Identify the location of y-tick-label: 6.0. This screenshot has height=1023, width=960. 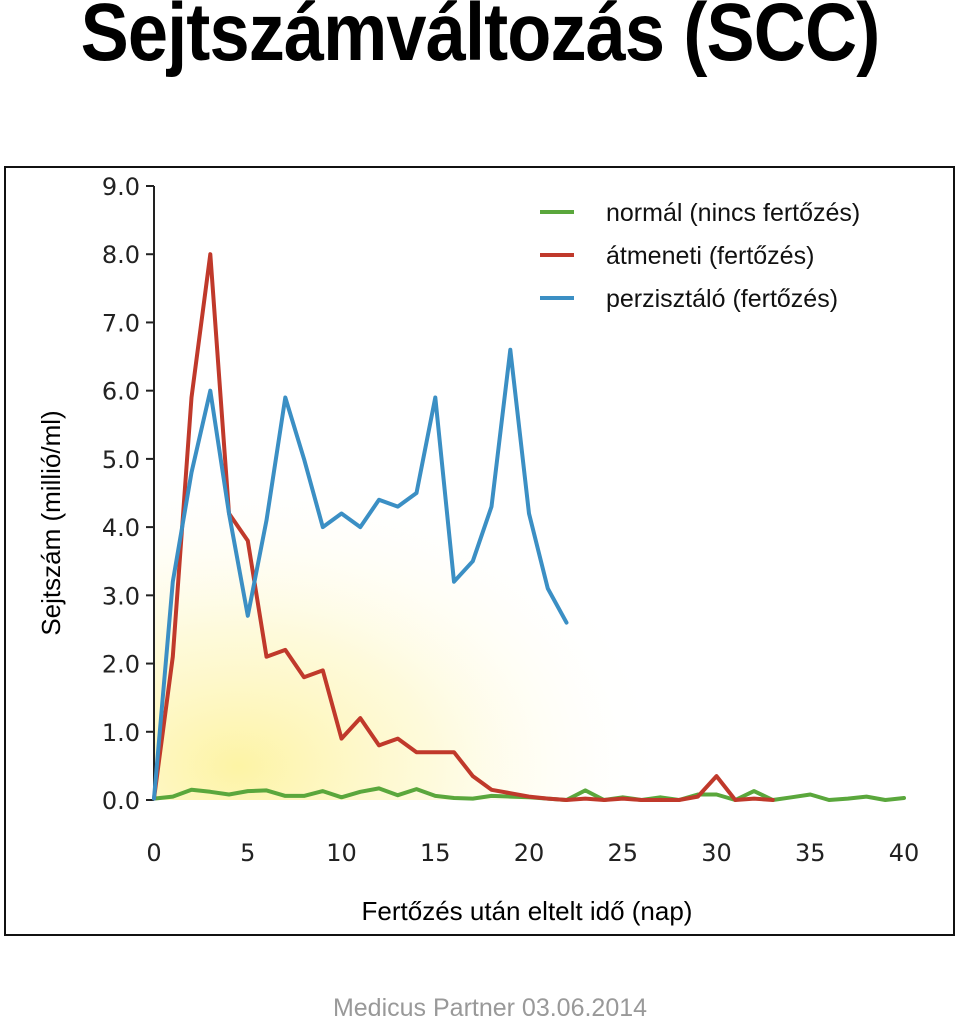
(121, 392).